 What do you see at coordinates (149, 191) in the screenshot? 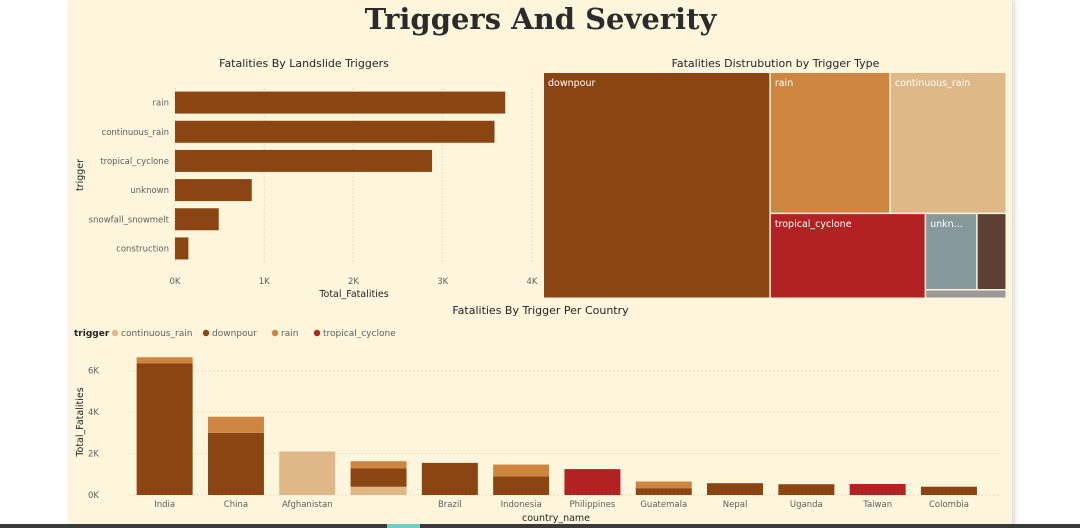
I see `bar-chart-y-tick-label: unknown` at bounding box center [149, 191].